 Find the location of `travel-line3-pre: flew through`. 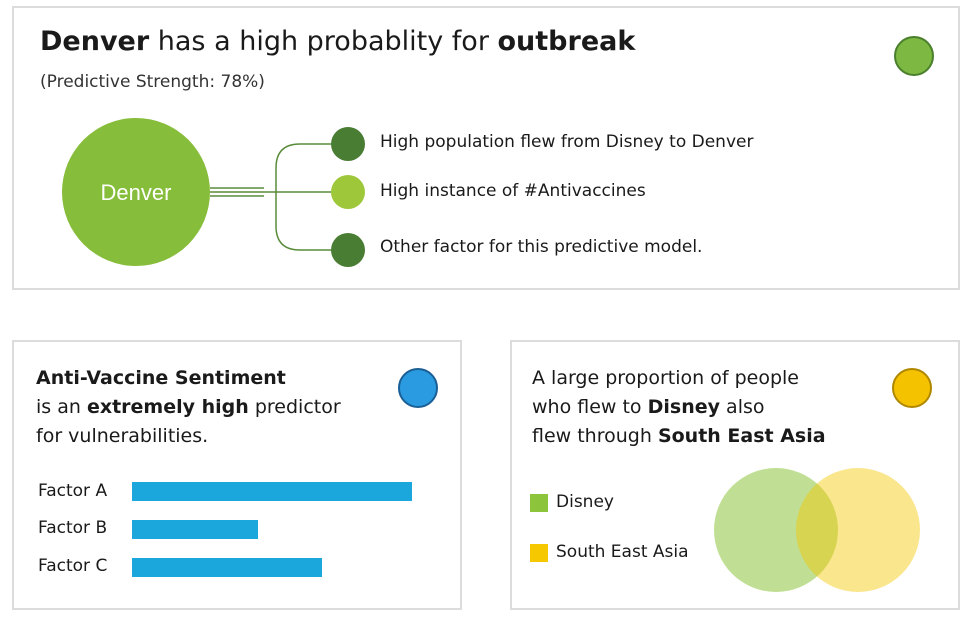

travel-line3-pre: flew through is located at coordinates (595, 436).